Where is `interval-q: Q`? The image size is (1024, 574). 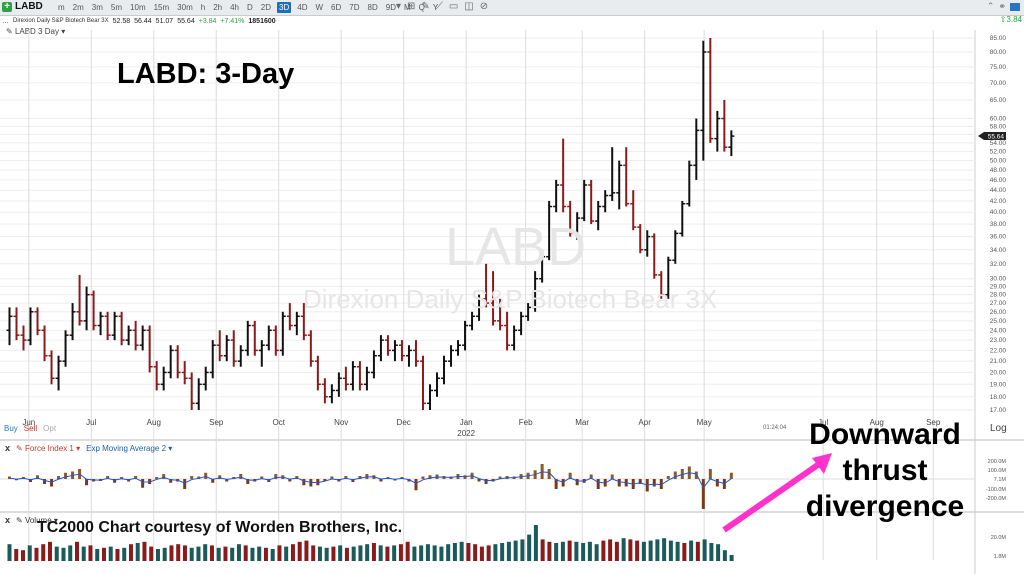
interval-q: Q is located at coordinates (421, 7).